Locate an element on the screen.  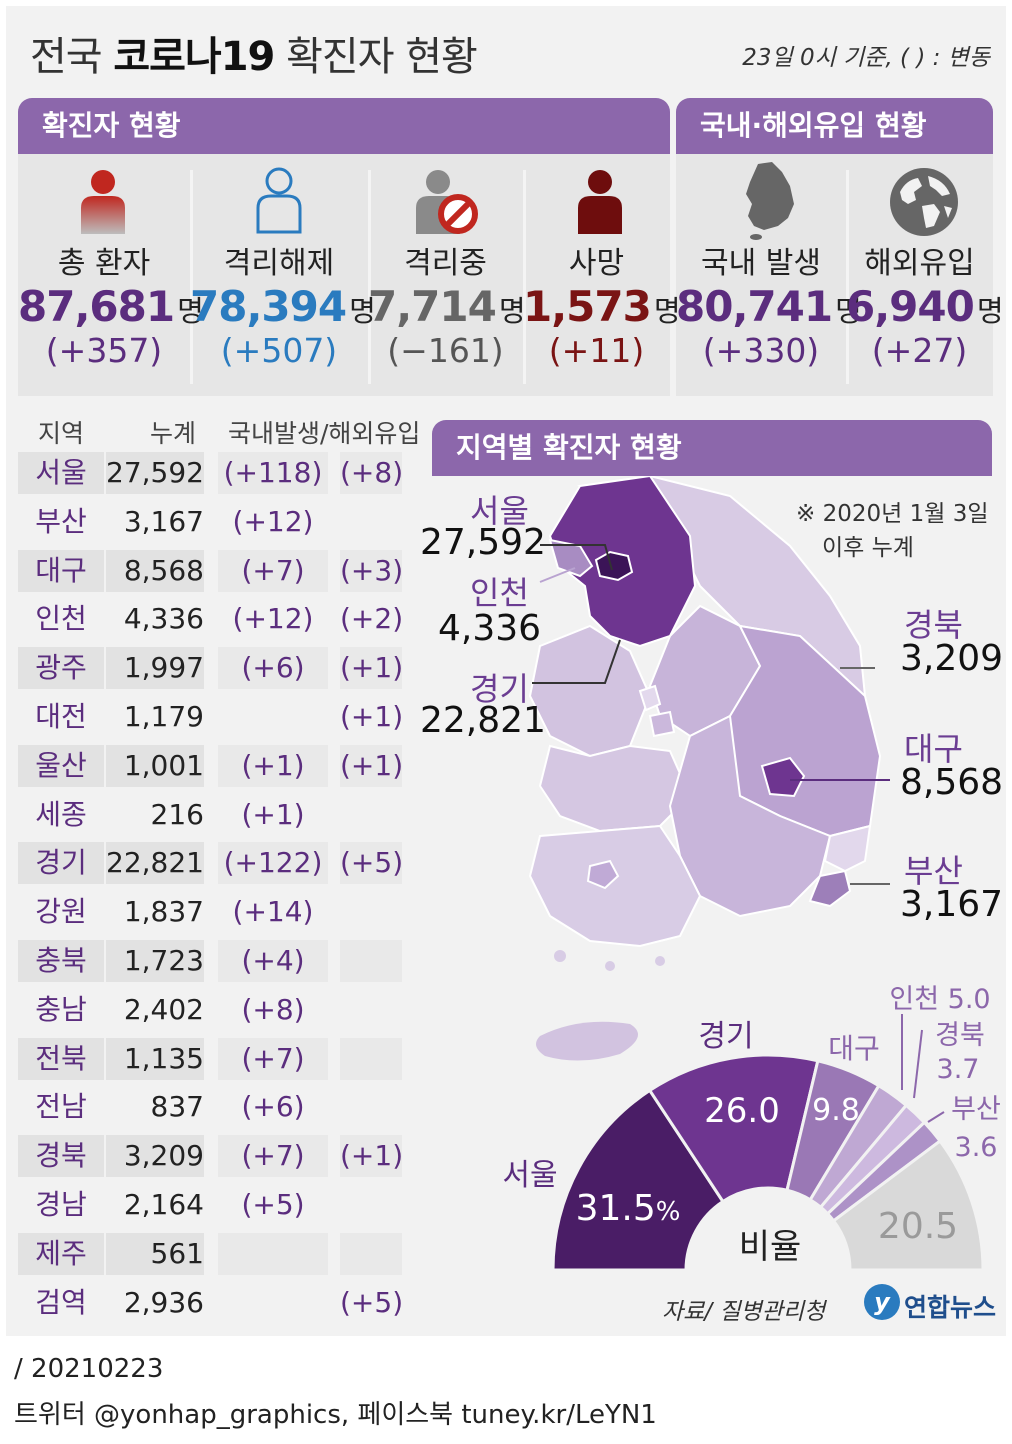
yonhap-logo-icon: y is located at coordinates (882, 1302).